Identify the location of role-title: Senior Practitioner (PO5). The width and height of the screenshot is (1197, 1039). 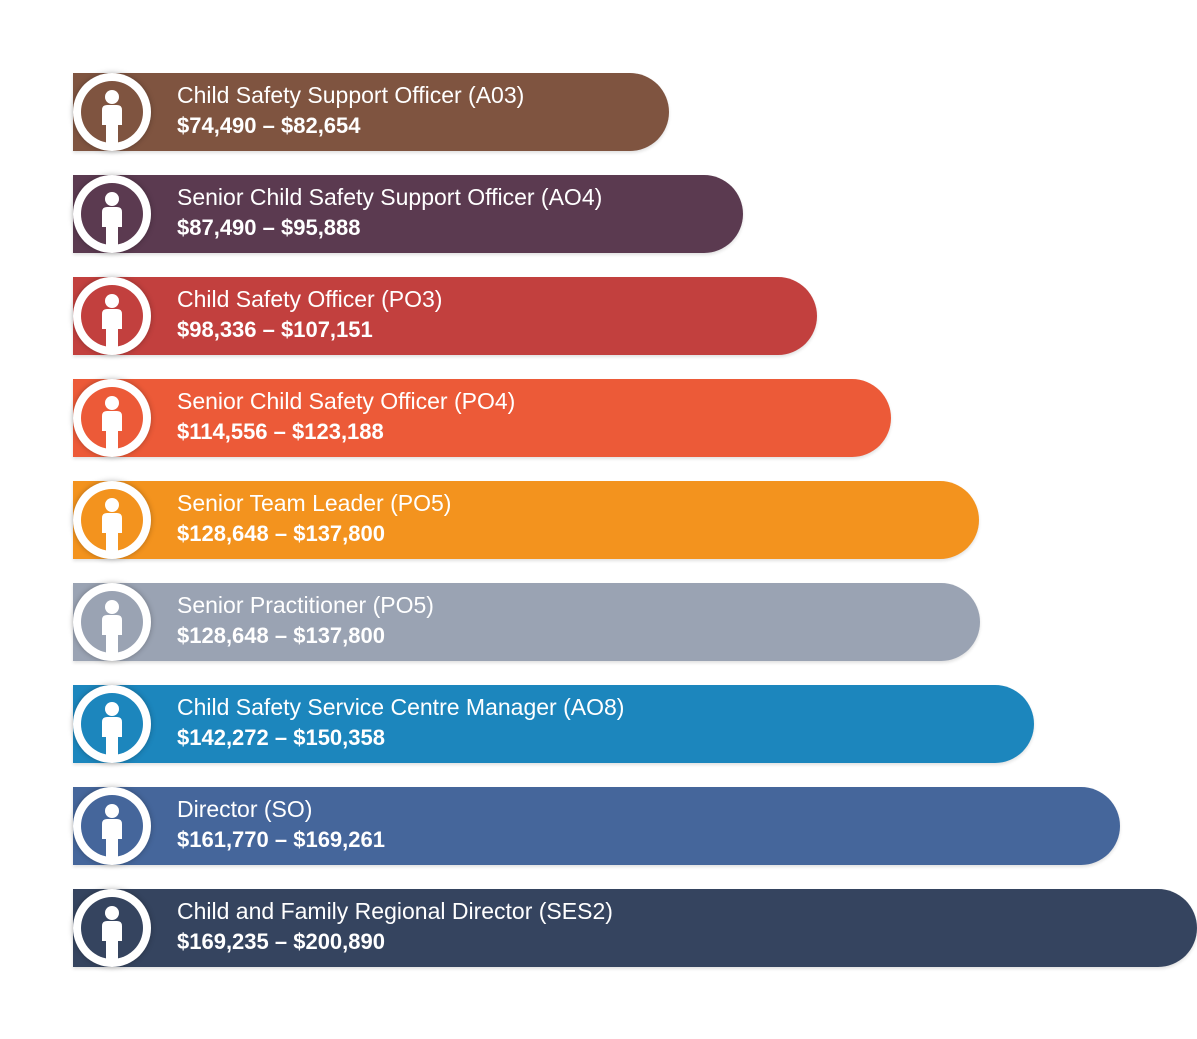
(305, 605).